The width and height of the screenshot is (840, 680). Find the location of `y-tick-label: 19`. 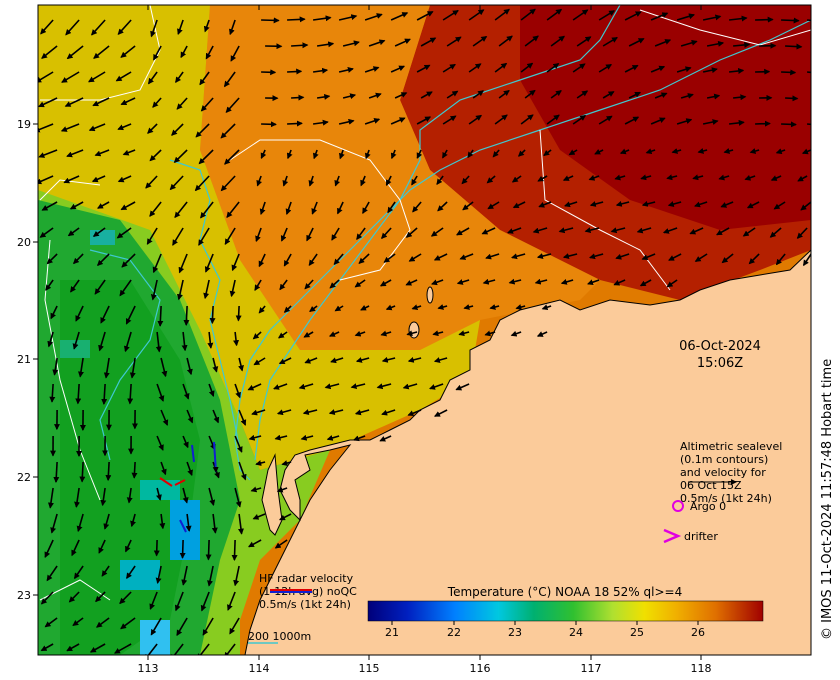

y-tick-label: 19 is located at coordinates (24, 124).